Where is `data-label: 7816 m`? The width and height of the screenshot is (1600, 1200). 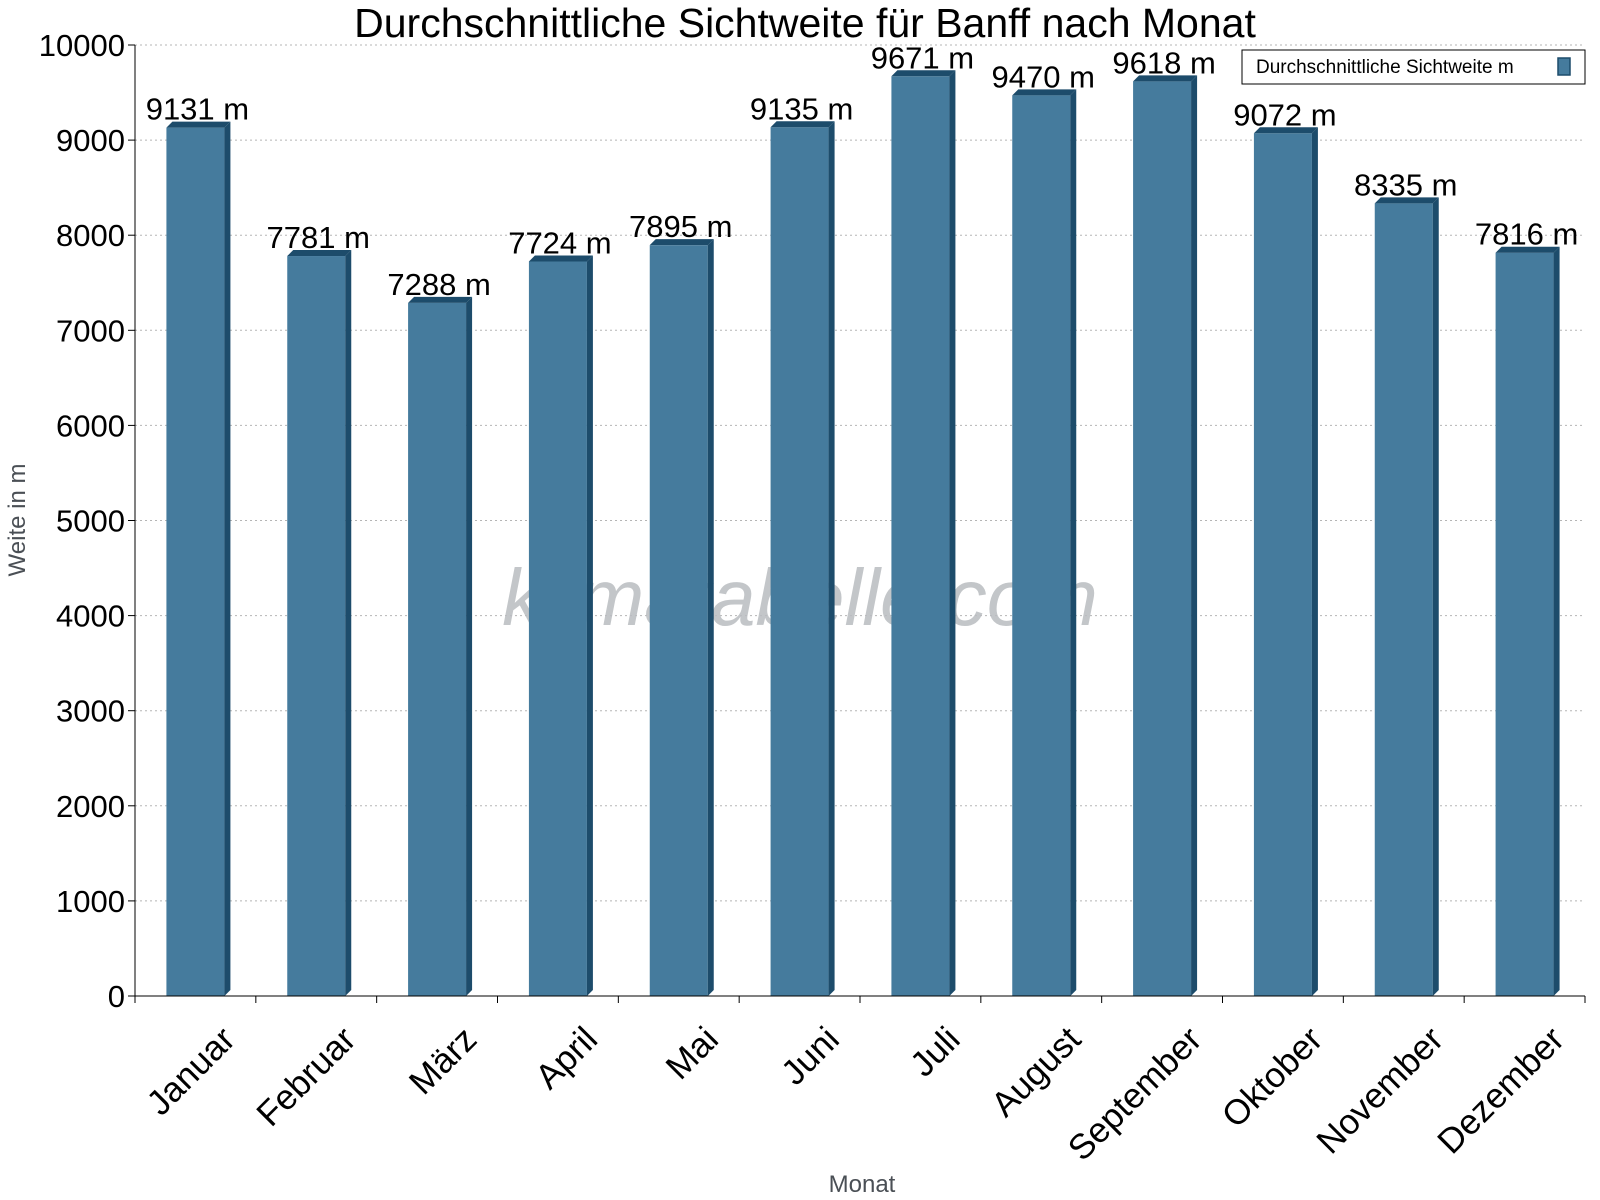
data-label: 7816 m is located at coordinates (1526, 234).